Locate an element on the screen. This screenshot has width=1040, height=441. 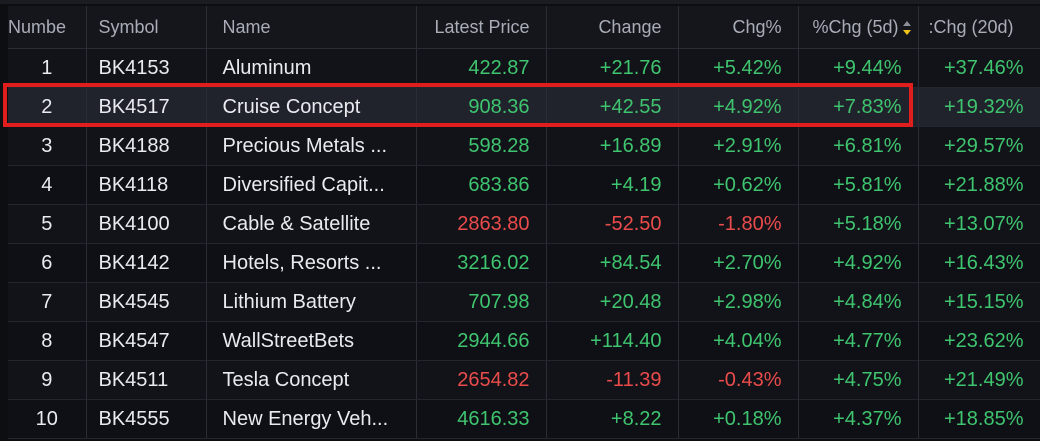
cell-change: +16.89 is located at coordinates (612, 146).